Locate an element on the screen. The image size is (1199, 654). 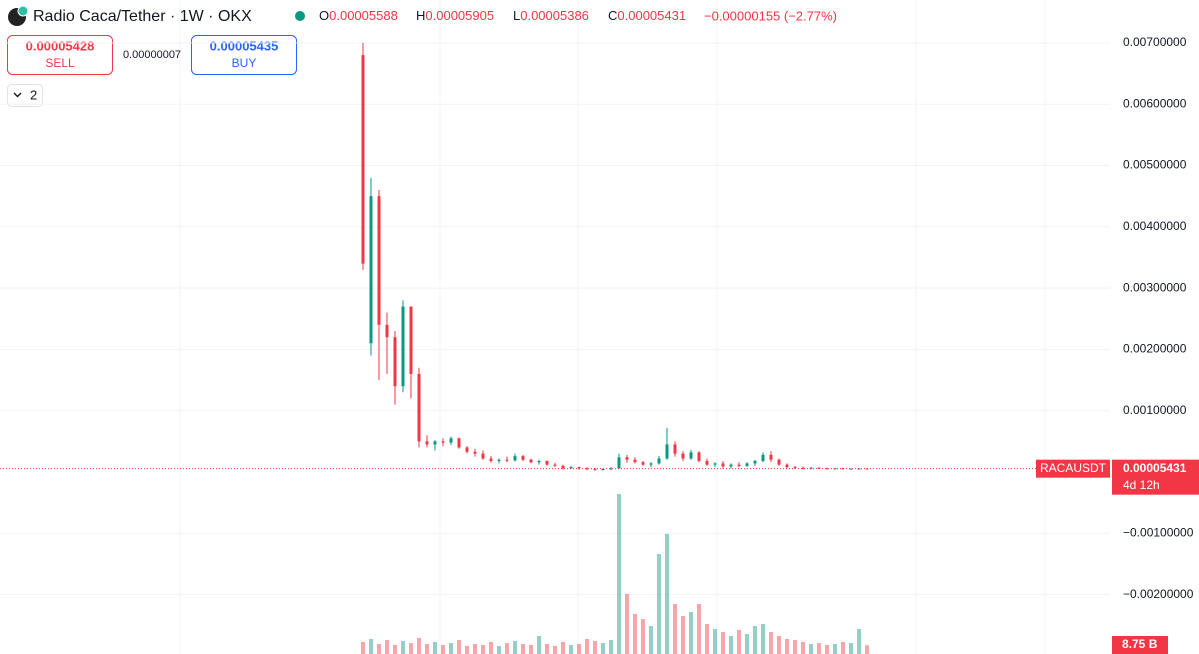
chart-title: Radio Caca/Tether · 1W · OKX is located at coordinates (142, 16).